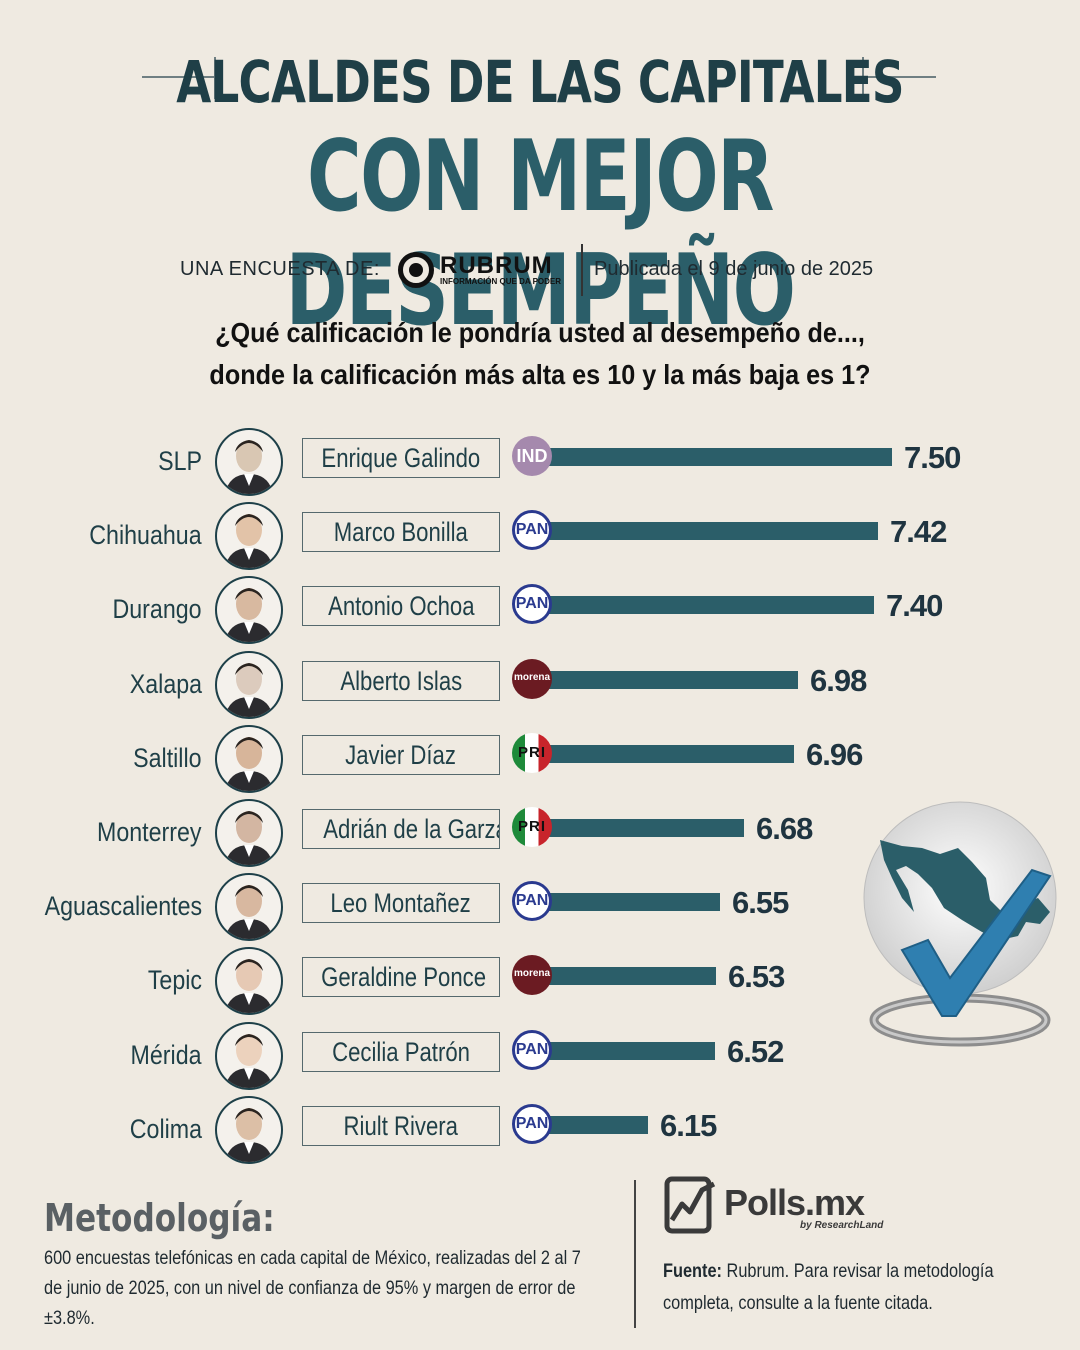 Image resolution: width=1080 pixels, height=1350 pixels. Describe the element at coordinates (215, 78) in the screenshot. I see `title-rule-left-tick` at that location.